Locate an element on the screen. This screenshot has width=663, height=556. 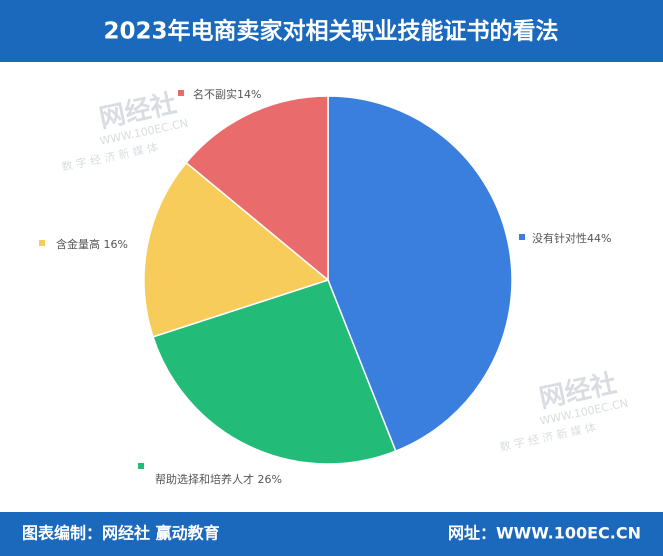
chart-title: 2023年电商卖家对相关职业技能证书的看法 is located at coordinates (330, 31).